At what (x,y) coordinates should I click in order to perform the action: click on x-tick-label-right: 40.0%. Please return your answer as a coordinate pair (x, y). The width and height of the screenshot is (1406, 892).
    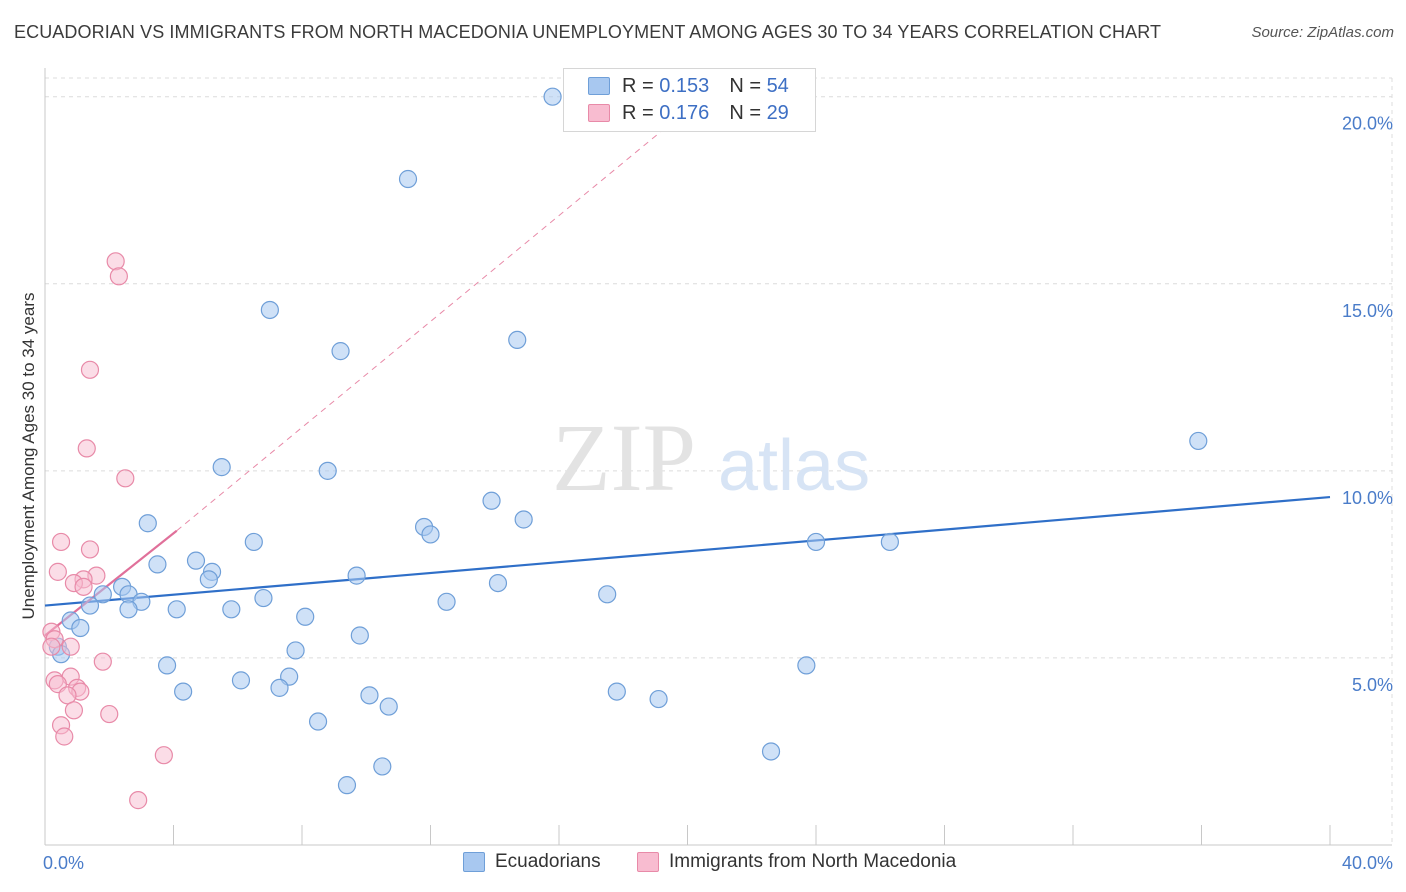
    Looking at the image, I should click on (1367, 863).